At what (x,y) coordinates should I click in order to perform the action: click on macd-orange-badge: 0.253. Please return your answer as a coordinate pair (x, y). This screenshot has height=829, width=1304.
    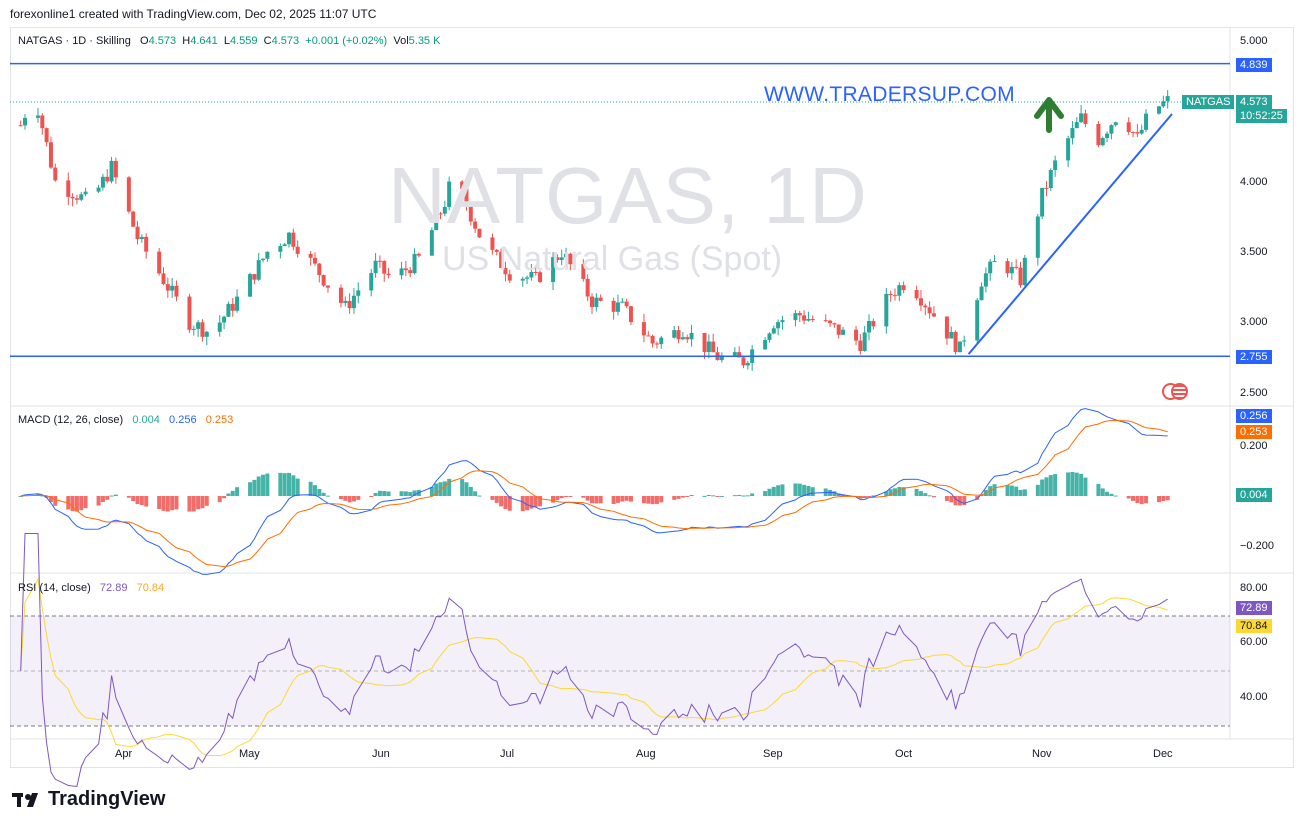
    Looking at the image, I should click on (1254, 432).